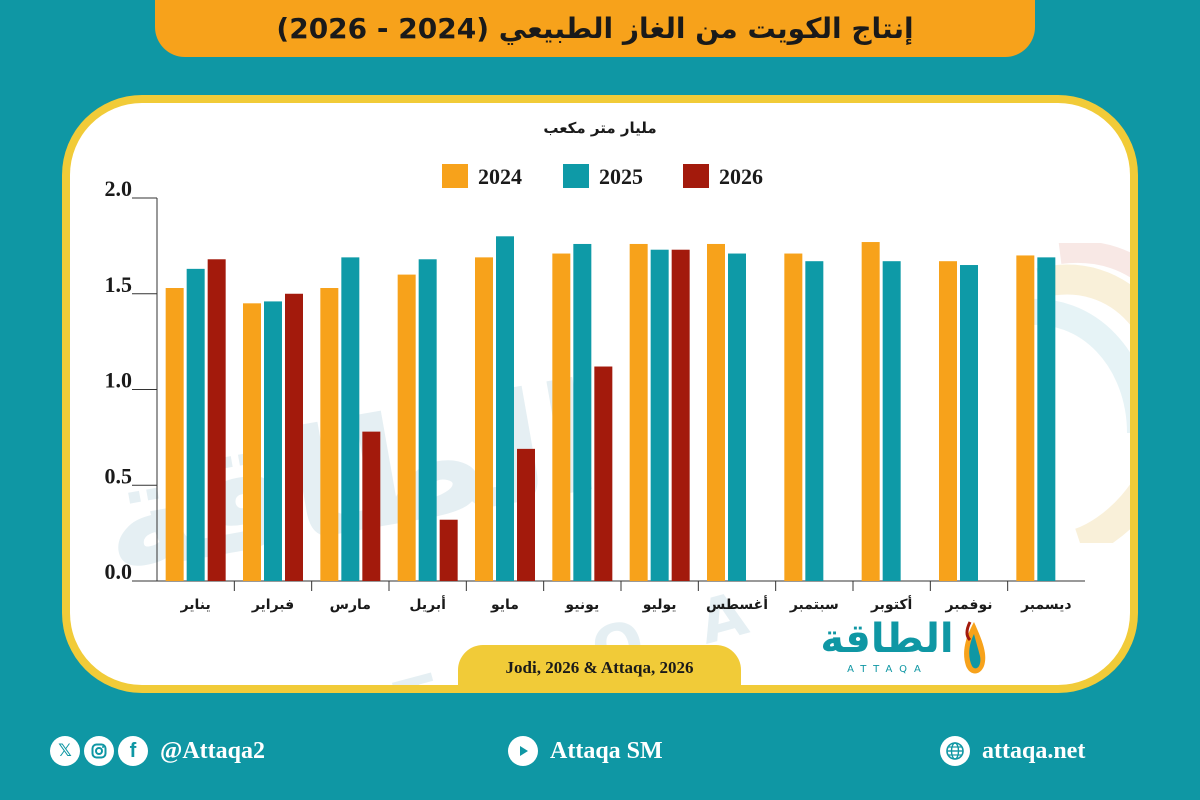  I want to click on source-label: Jodi, 2026 & Attaqa, 2026, so click(599, 667).